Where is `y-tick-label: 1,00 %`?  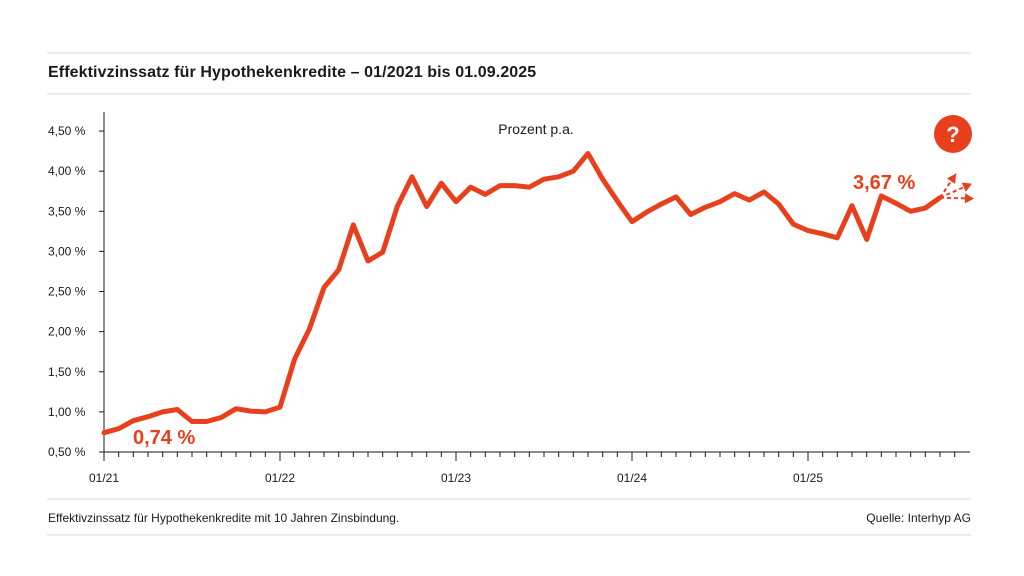
y-tick-label: 1,00 % is located at coordinates (67, 412).